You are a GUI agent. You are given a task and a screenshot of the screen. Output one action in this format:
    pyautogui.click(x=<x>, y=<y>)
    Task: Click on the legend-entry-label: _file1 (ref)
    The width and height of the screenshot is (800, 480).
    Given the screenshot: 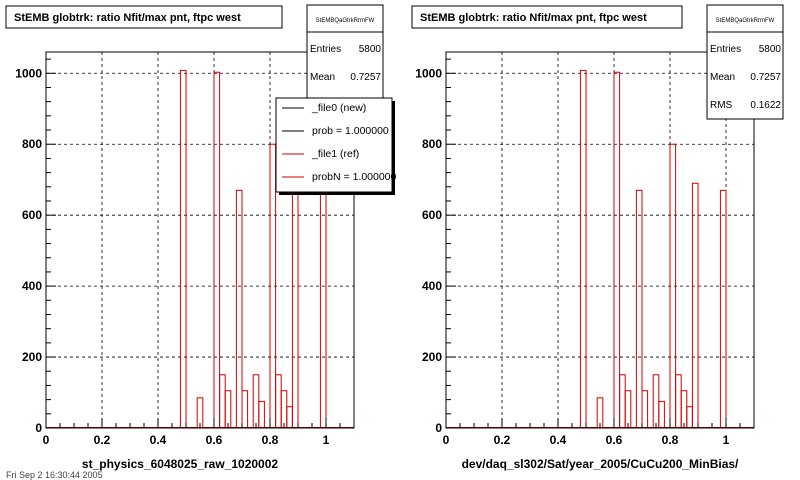 What is the action you would take?
    pyautogui.click(x=335, y=154)
    